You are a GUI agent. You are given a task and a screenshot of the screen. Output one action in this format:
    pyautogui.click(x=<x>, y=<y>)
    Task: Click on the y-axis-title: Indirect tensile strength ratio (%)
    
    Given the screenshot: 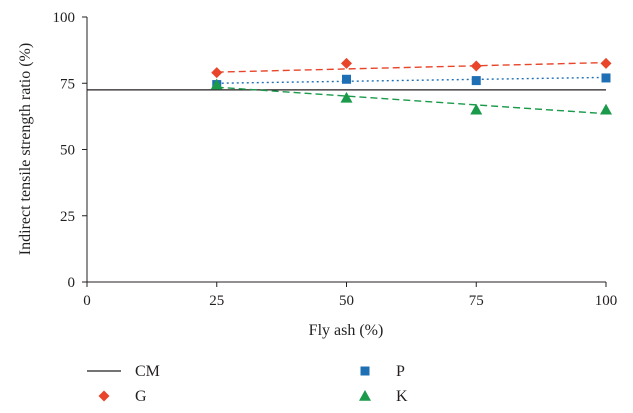 What is the action you would take?
    pyautogui.click(x=25, y=149)
    